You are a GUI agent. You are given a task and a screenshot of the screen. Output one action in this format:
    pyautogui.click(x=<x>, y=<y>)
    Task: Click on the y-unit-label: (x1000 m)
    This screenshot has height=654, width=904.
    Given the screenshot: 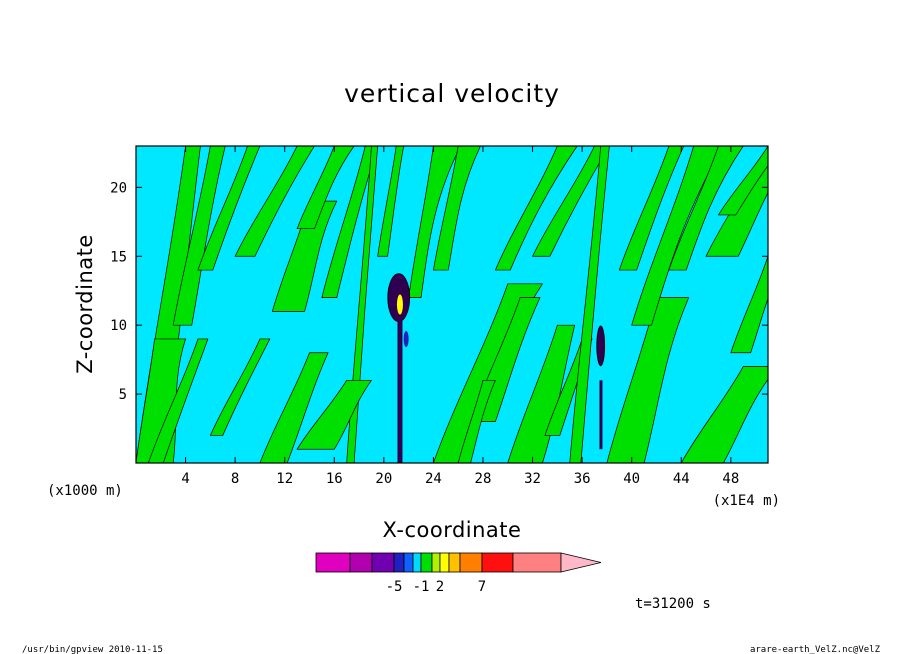 What is the action you would take?
    pyautogui.click(x=85, y=491)
    